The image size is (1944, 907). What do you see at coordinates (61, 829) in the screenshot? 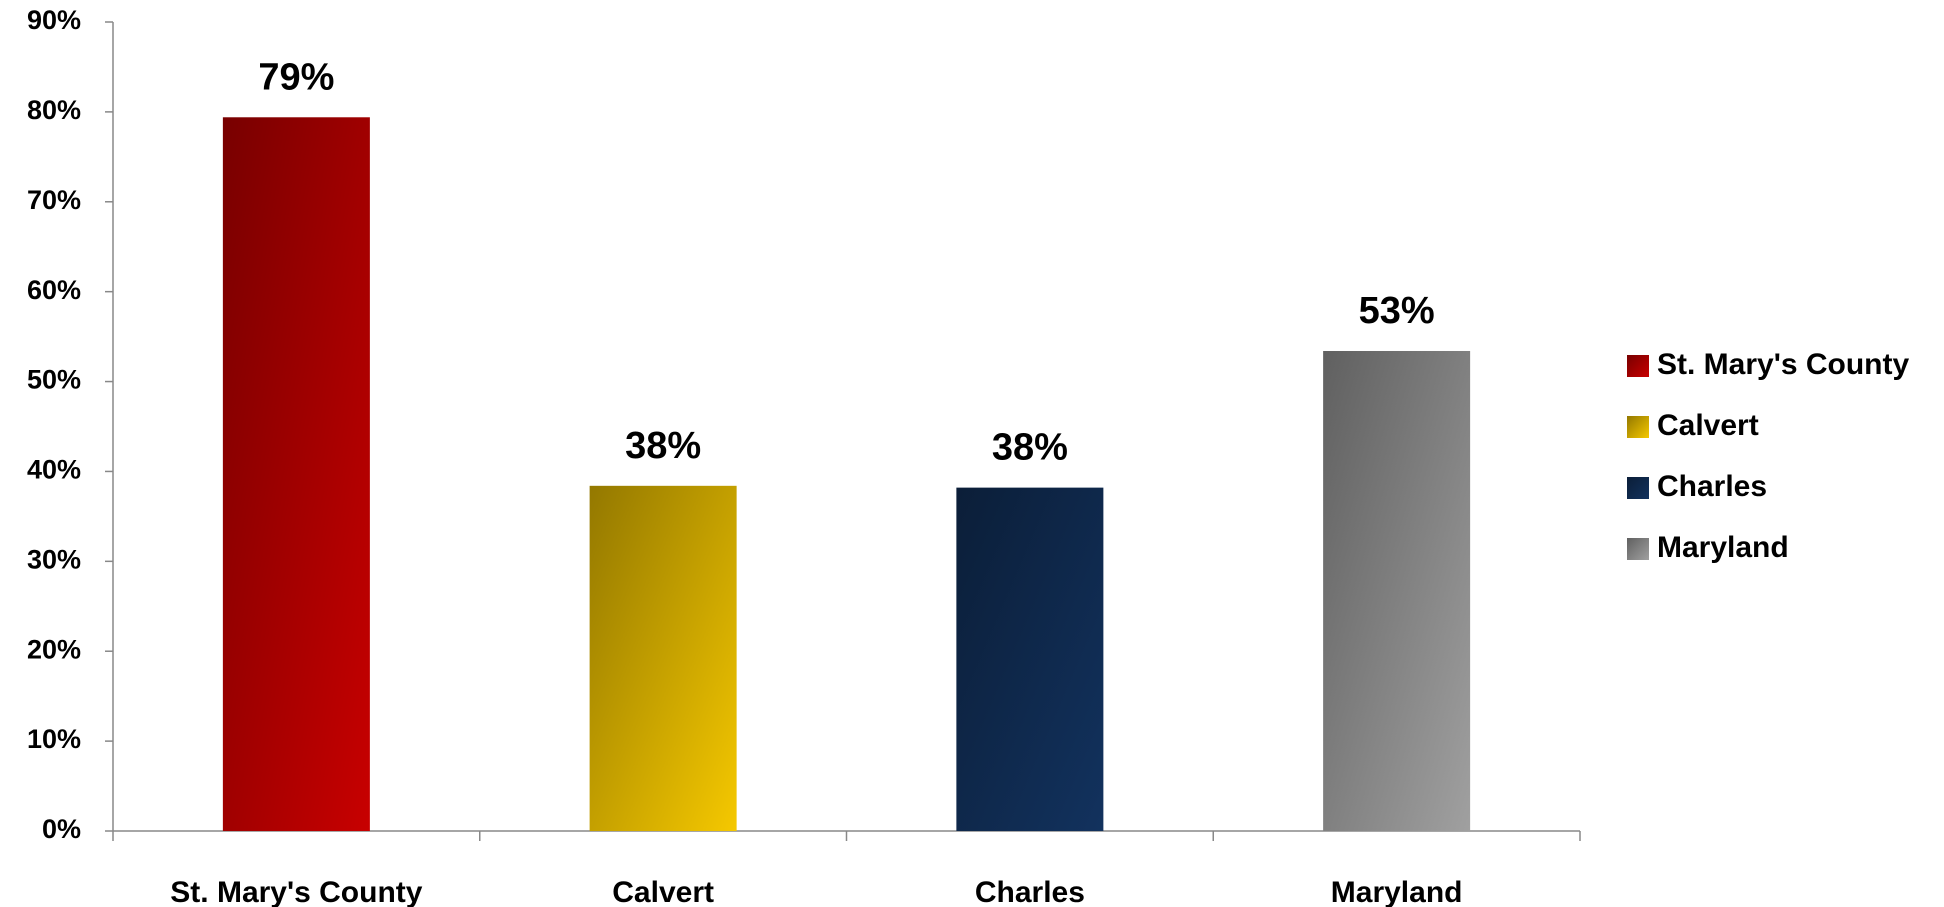
I see `y-tick-label: 0%` at bounding box center [61, 829].